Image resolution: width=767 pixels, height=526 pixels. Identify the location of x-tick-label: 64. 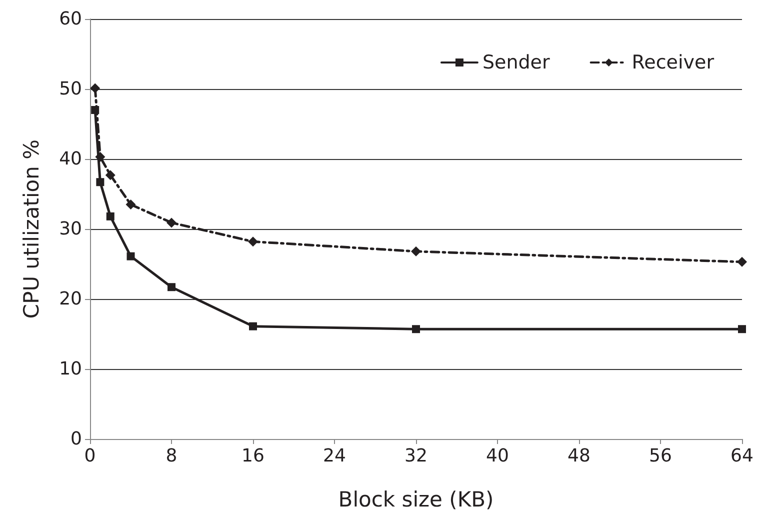
(742, 456).